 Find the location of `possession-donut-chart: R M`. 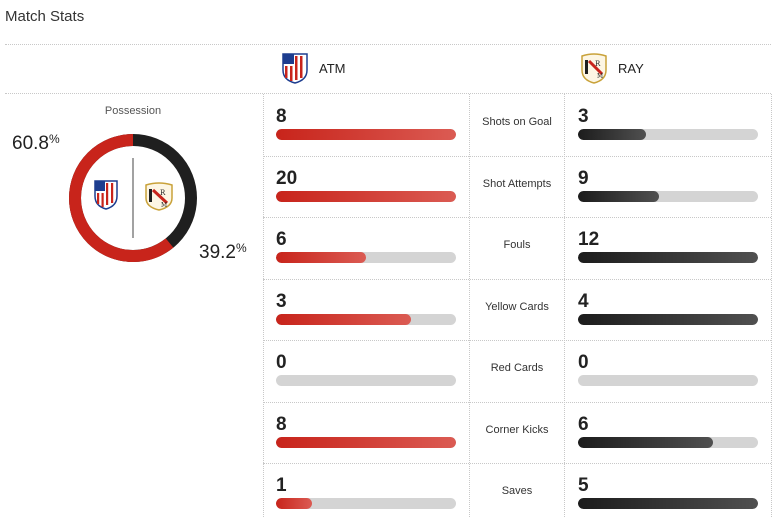

possession-donut-chart: R M is located at coordinates (133, 198).